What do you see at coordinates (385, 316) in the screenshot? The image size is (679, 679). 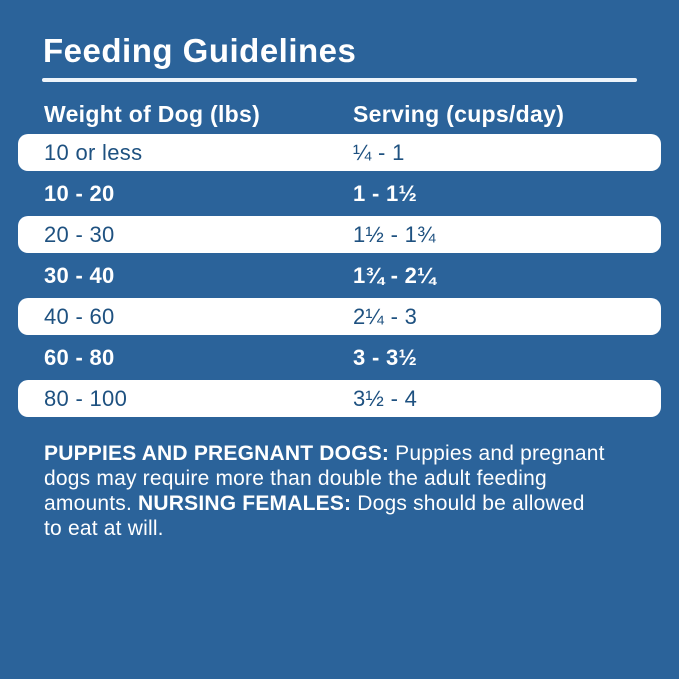 I see `serving-cell: 2¼ - 3` at bounding box center [385, 316].